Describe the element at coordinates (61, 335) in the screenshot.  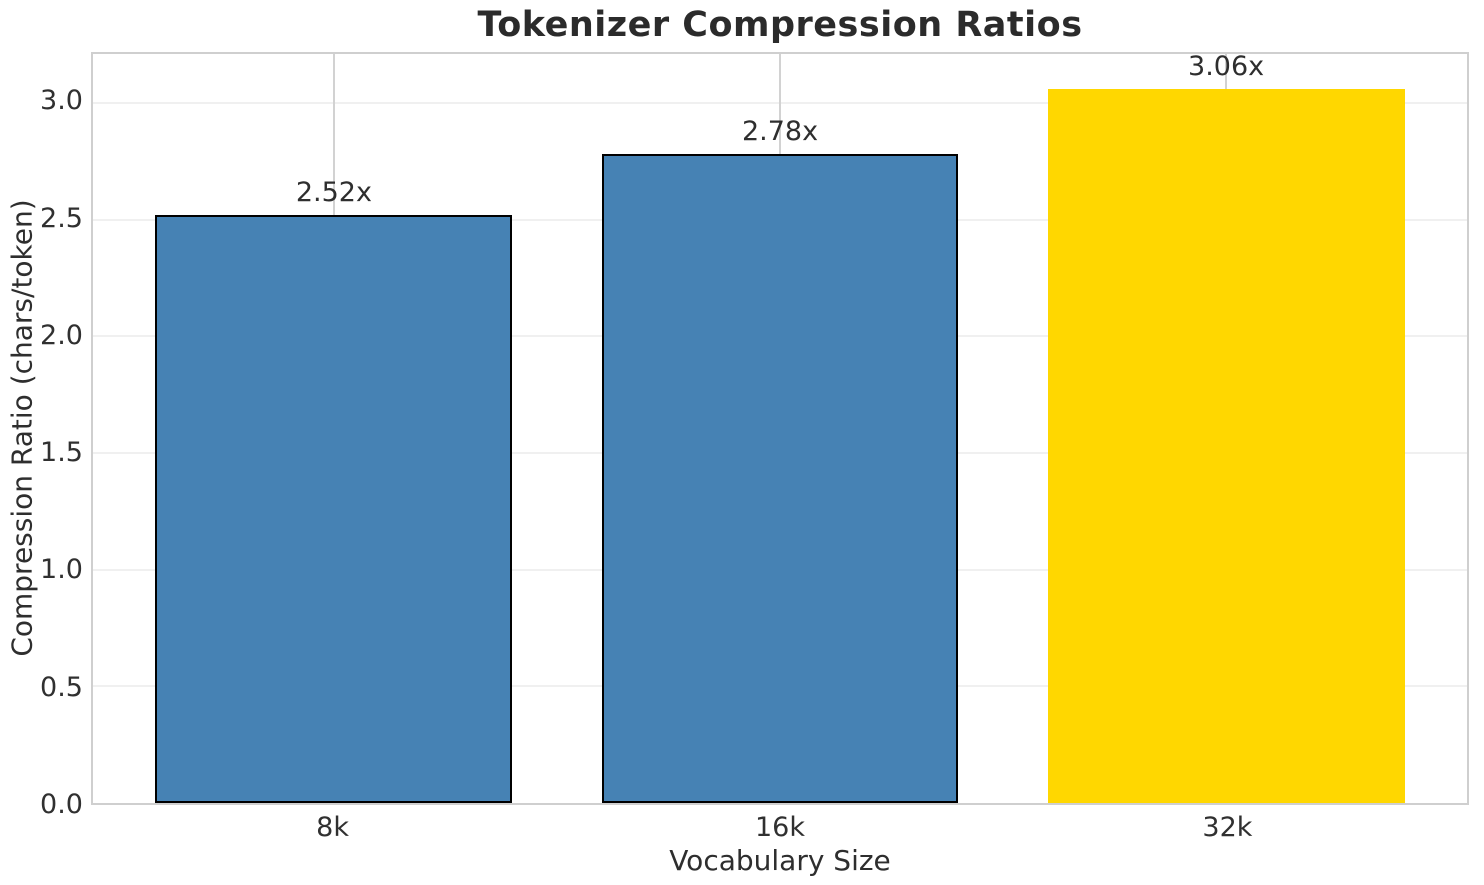
I see `y-tick-label: 2.0` at that location.